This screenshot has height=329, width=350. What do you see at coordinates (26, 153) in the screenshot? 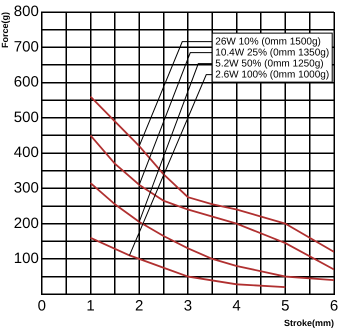
I see `y-tick-label: 400` at bounding box center [26, 153].